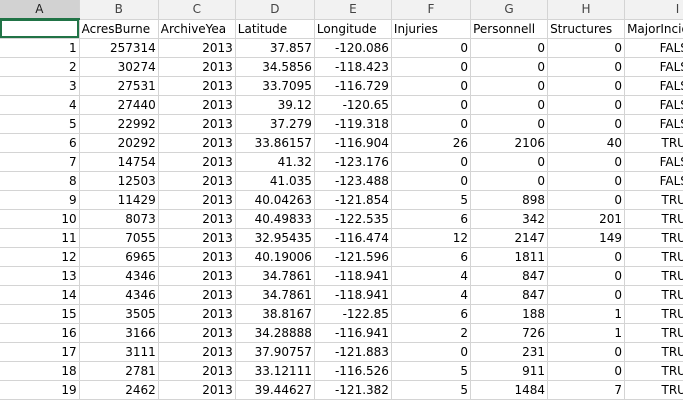 Image resolution: width=683 pixels, height=402 pixels. What do you see at coordinates (275, 67) in the screenshot?
I see `table-cell: 34.5856` at bounding box center [275, 67].